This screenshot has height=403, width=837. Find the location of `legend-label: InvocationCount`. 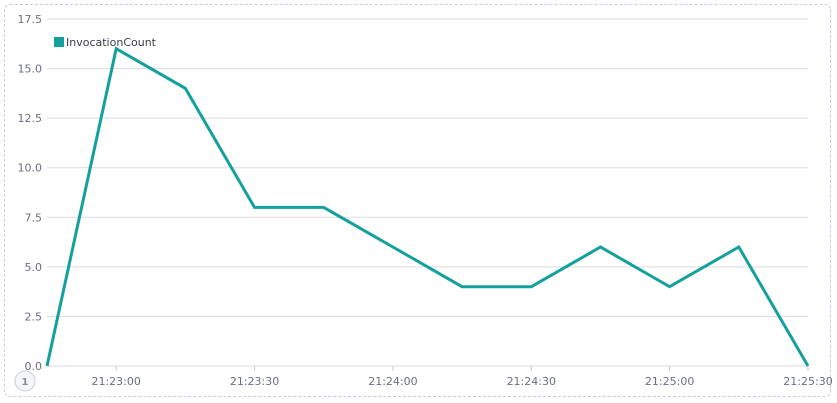

legend-label: InvocationCount is located at coordinates (111, 42).